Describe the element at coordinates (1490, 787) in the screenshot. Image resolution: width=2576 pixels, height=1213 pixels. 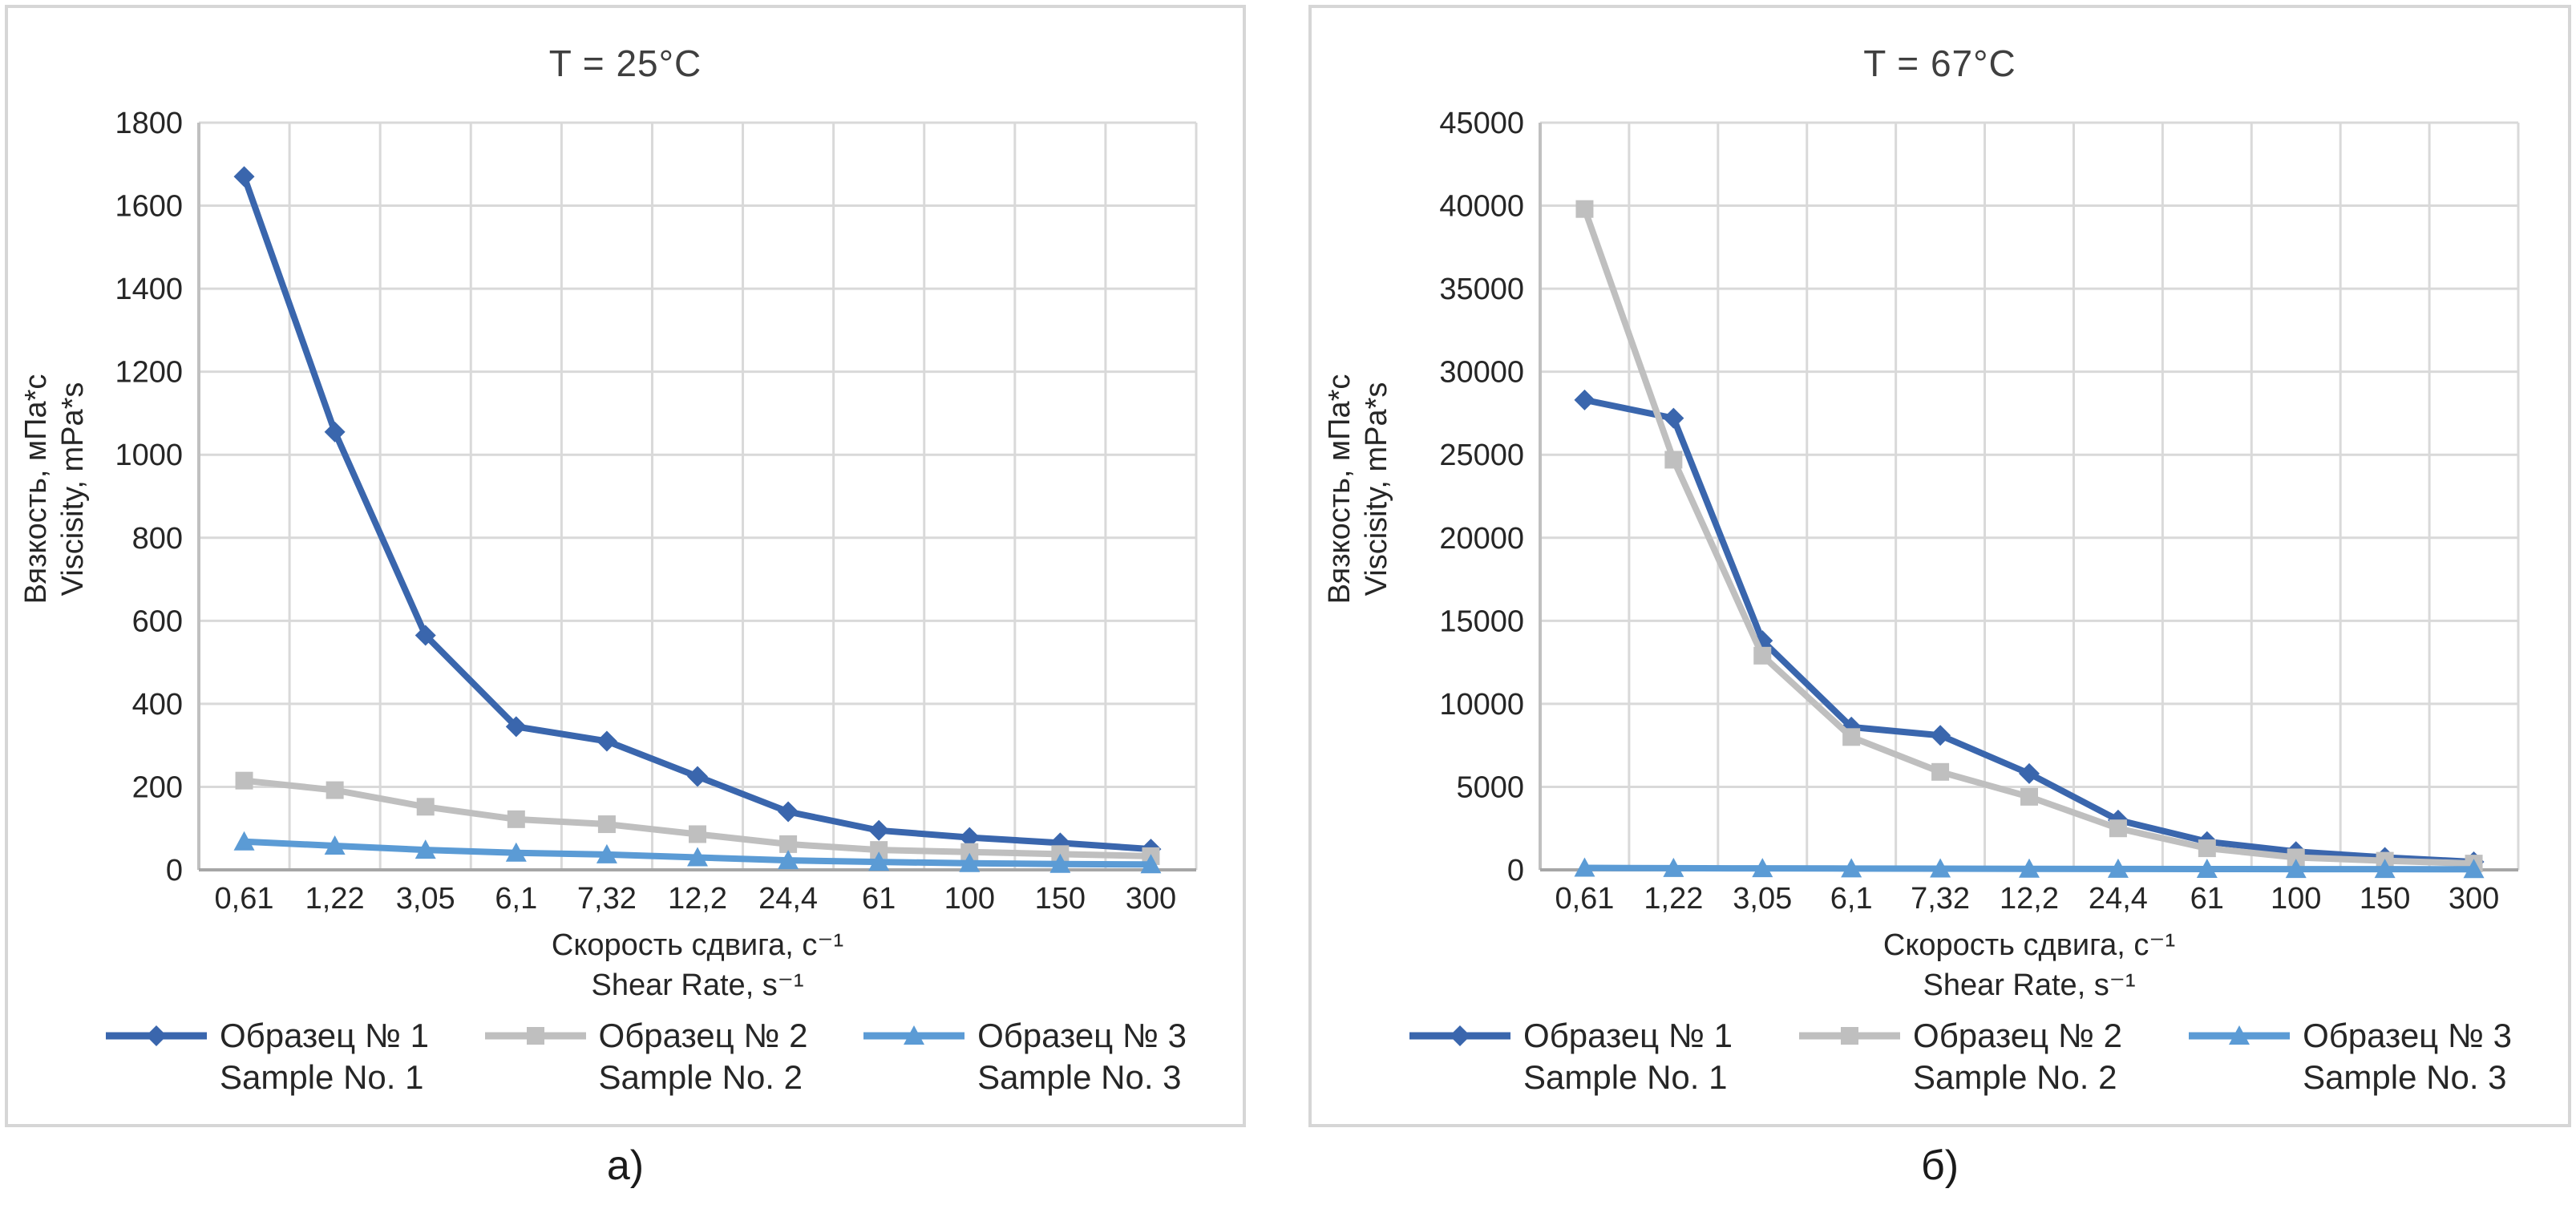
I see `y-tick-label: 5000` at that location.